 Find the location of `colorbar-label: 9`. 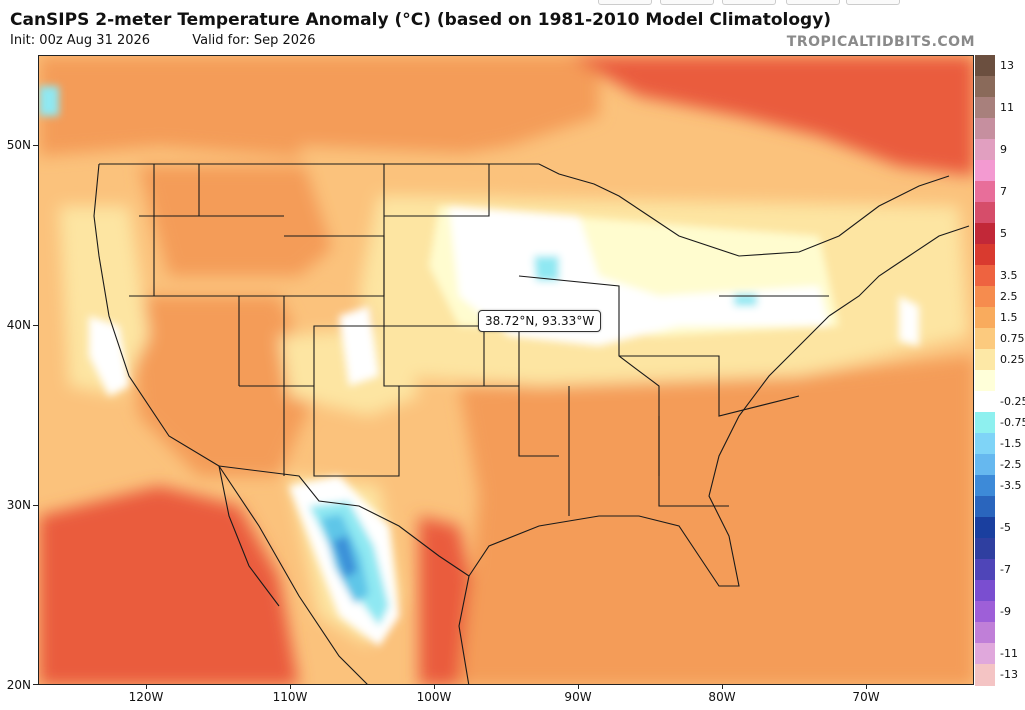

colorbar-label: 9 is located at coordinates (1003, 149).